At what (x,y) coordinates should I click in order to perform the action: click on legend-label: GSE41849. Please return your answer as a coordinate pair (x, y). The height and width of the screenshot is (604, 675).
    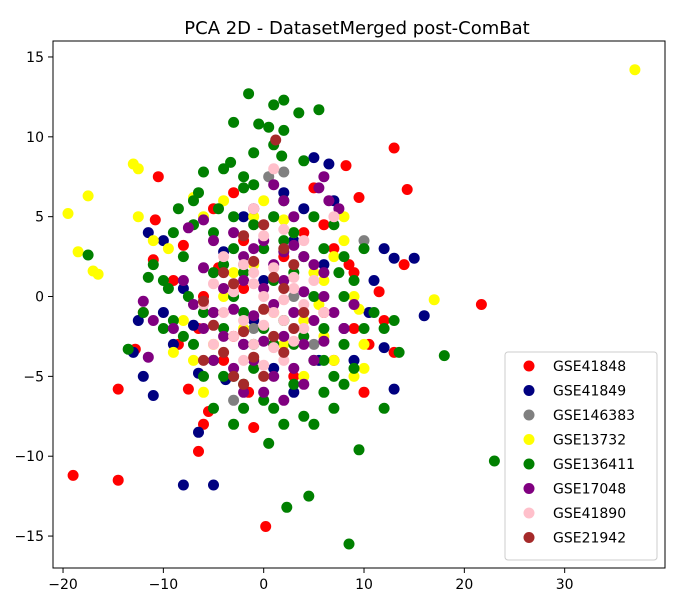
    Looking at the image, I should click on (589, 392).